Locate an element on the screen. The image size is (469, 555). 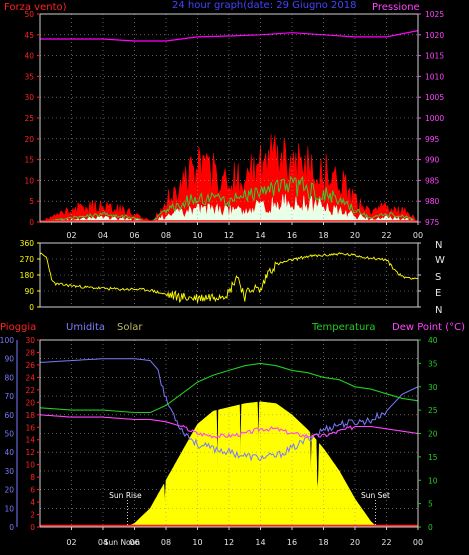
panel3-xtick-label: 14 is located at coordinates (260, 542).